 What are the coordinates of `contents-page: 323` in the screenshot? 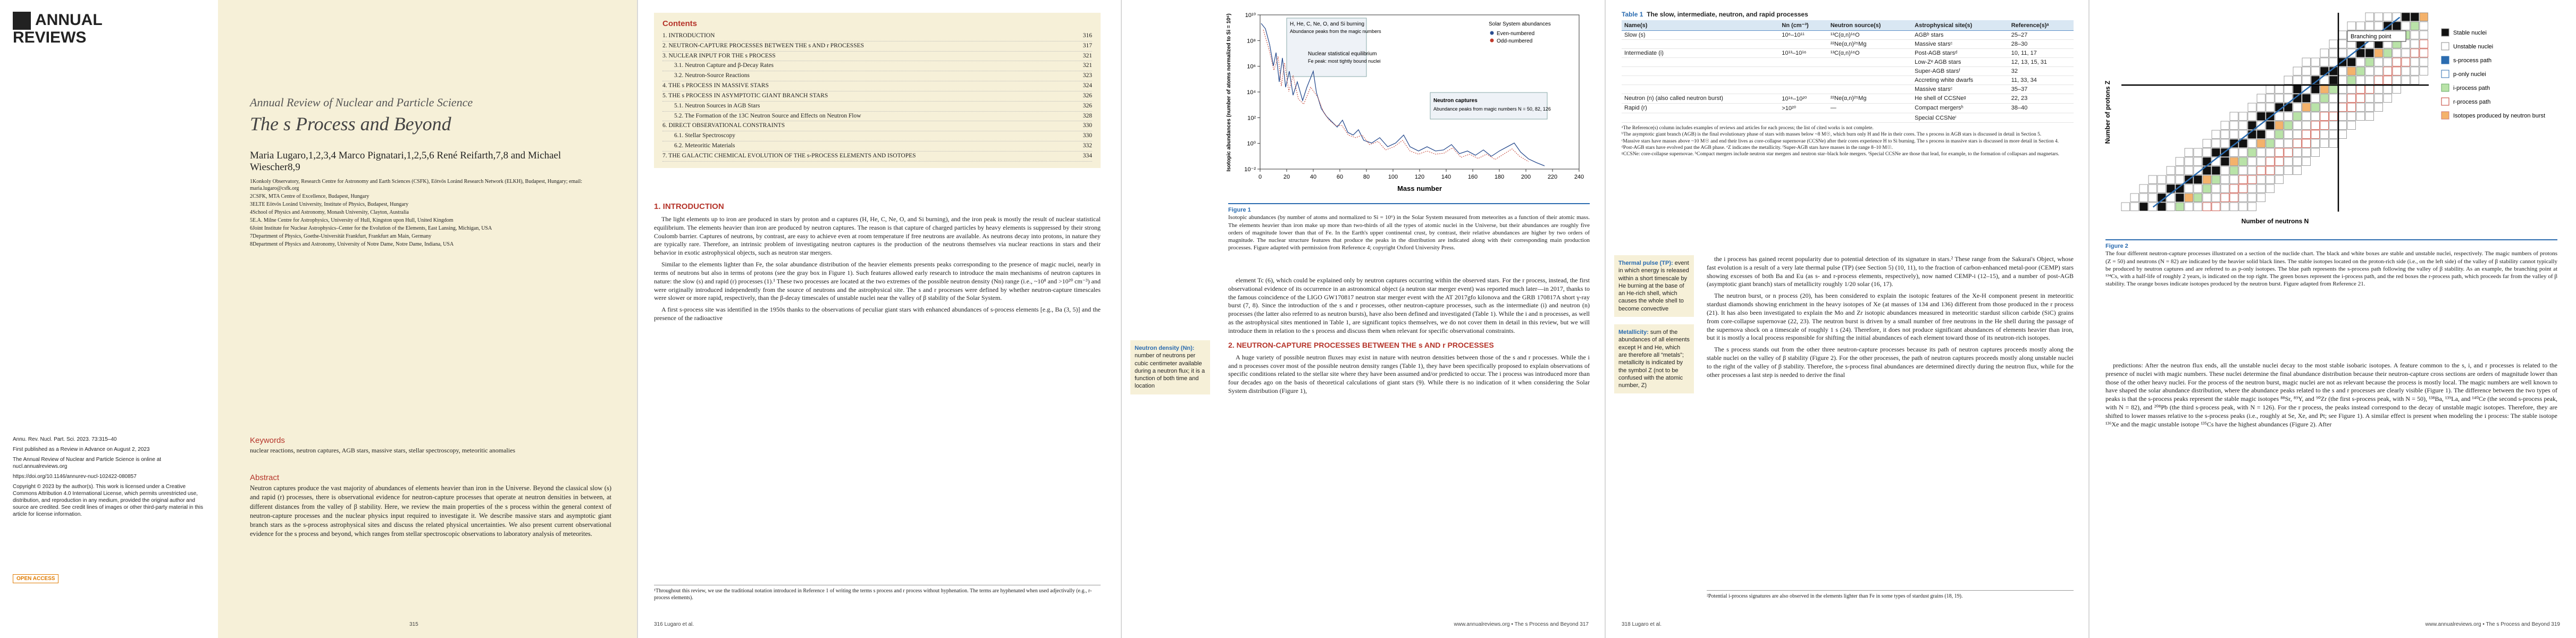 It's located at (1087, 75).